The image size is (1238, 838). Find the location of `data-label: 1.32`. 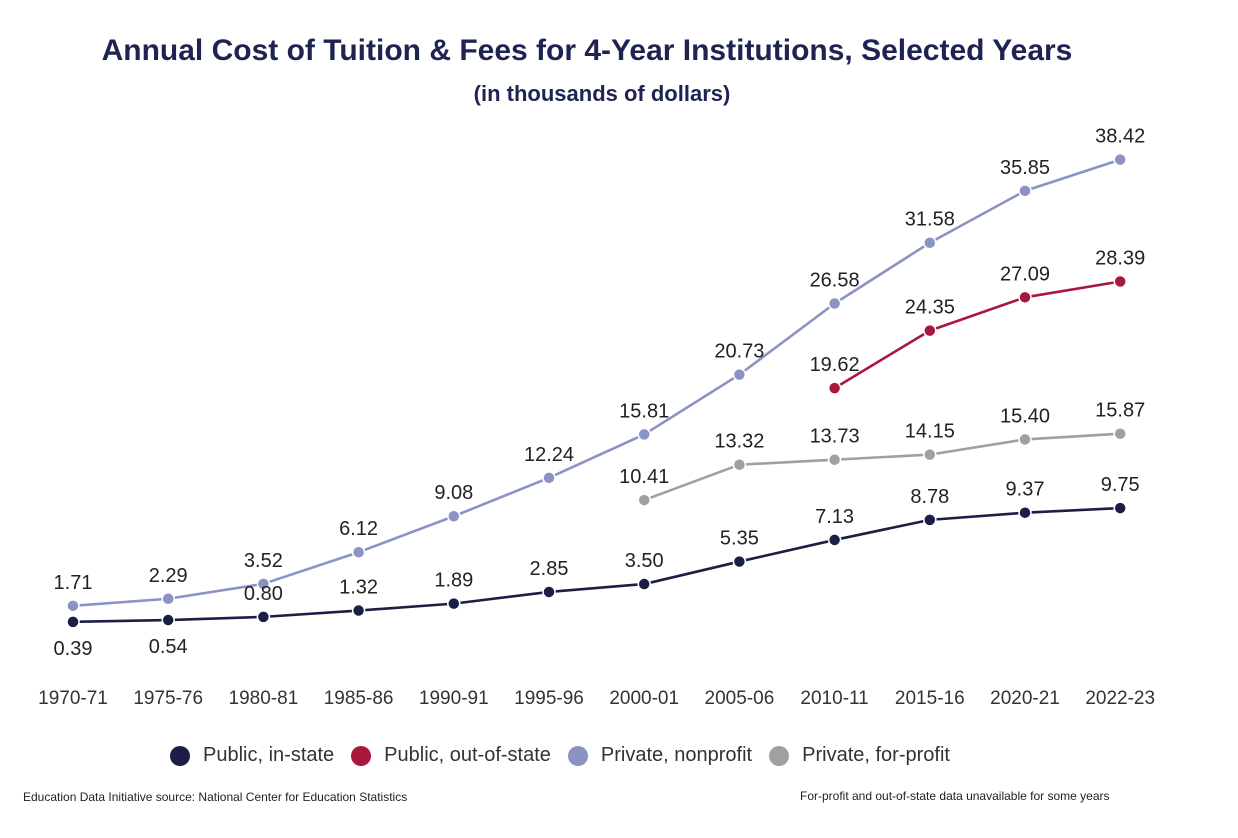

data-label: 1.32 is located at coordinates (358, 588).